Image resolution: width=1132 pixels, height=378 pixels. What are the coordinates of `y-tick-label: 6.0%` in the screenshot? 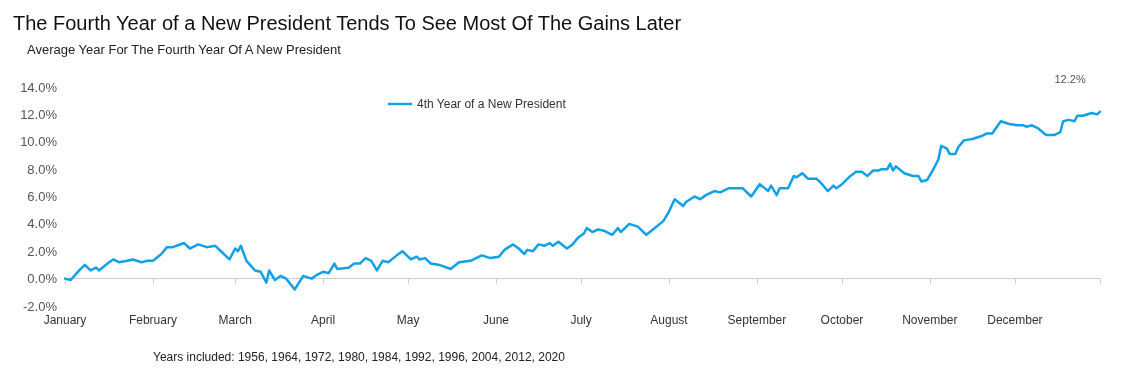 It's located at (42, 196).